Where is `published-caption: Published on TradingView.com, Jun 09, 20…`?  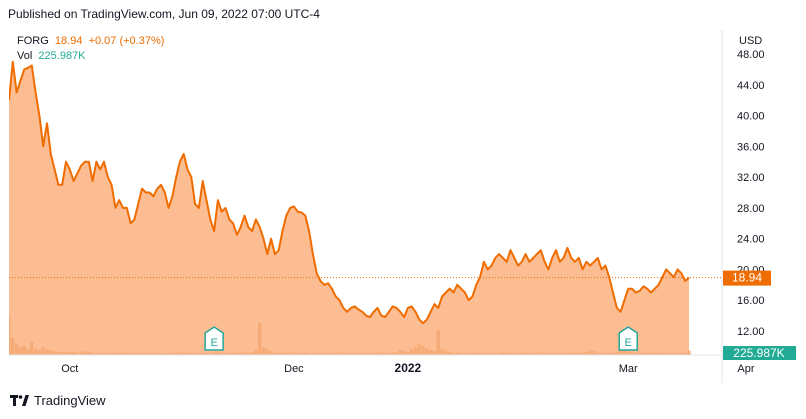
published-caption: Published on TradingView.com, Jun 09, 20… is located at coordinates (164, 14).